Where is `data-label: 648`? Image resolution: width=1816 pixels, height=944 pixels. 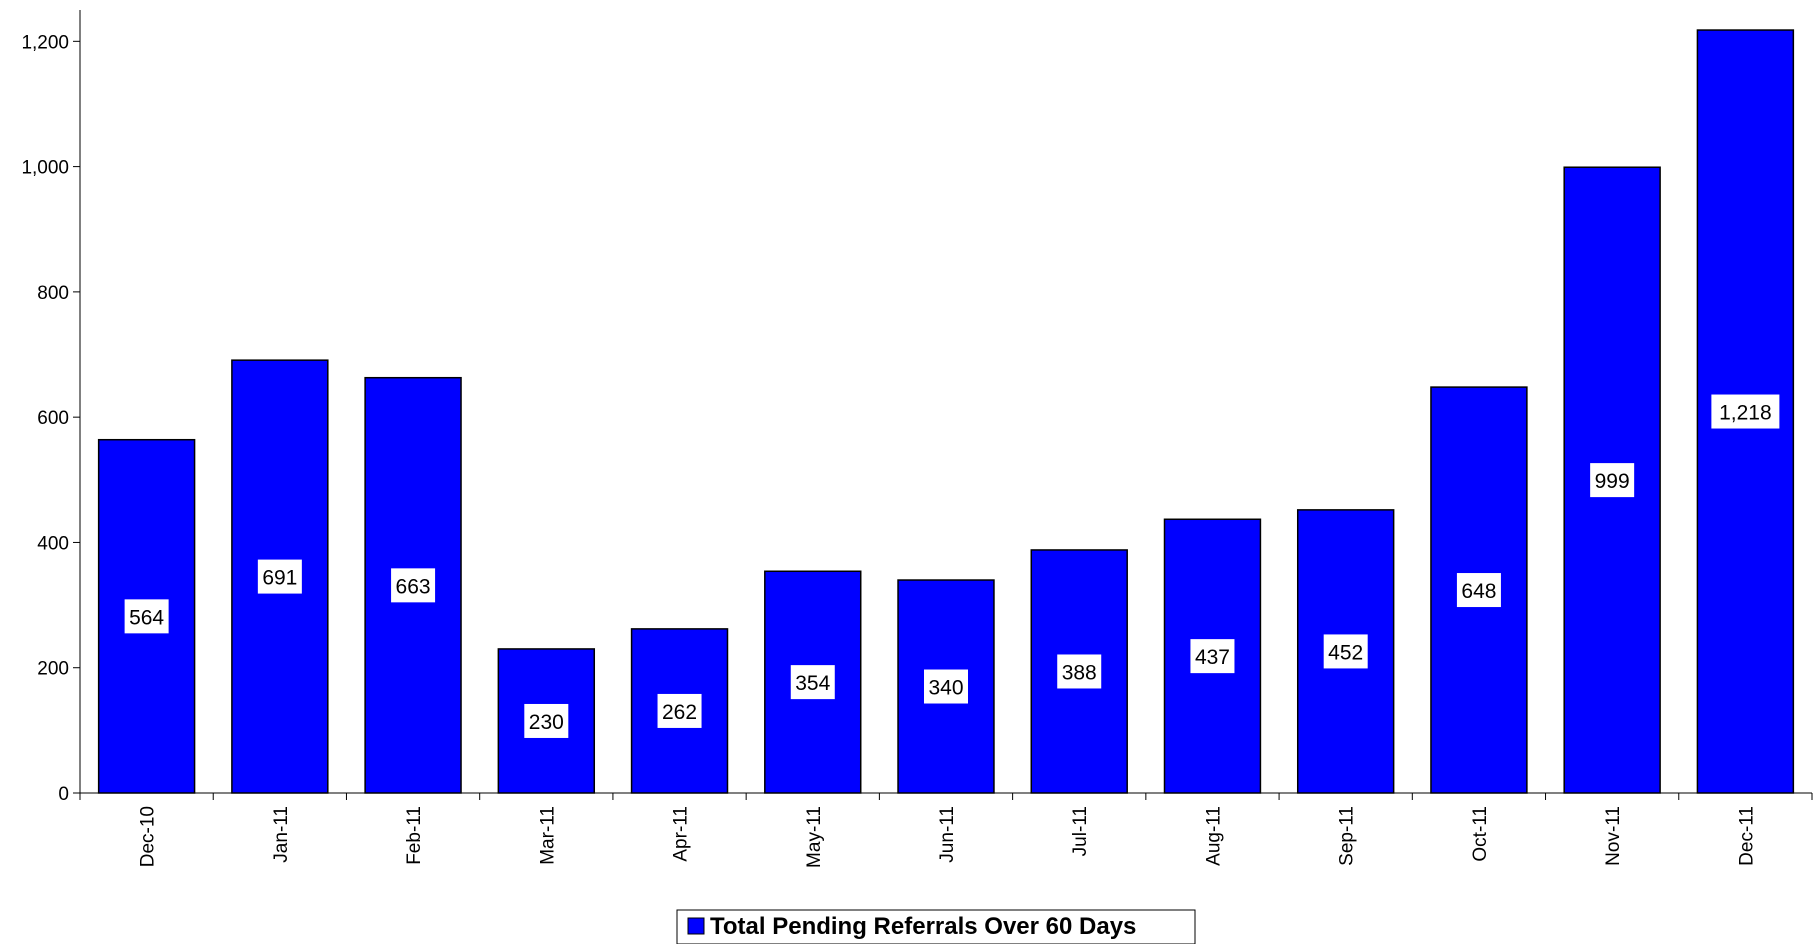 data-label: 648 is located at coordinates (1478, 591).